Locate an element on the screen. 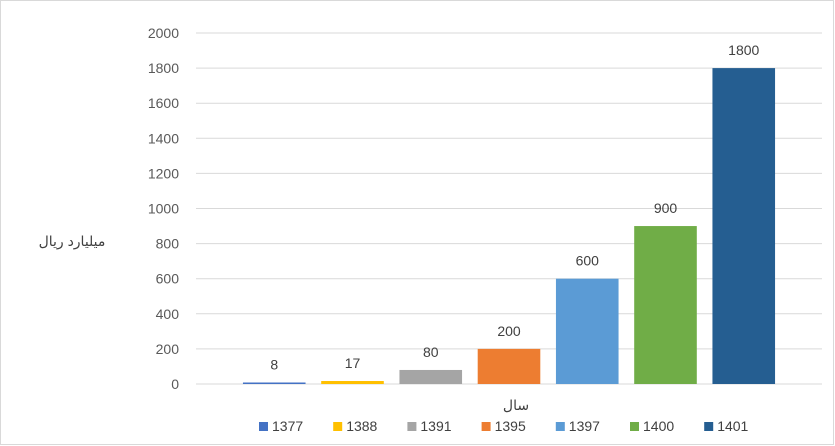 This screenshot has height=446, width=835. data-label-1395: 200 is located at coordinates (509, 331).